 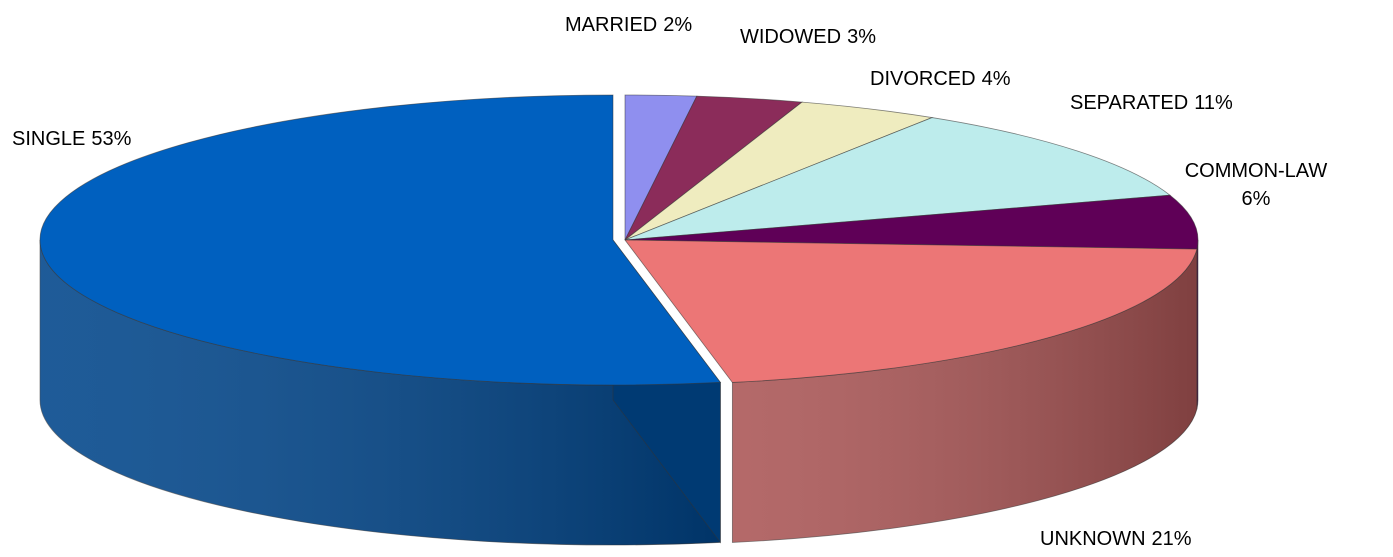 I want to click on value-label: 11%, so click(x=1213, y=103).